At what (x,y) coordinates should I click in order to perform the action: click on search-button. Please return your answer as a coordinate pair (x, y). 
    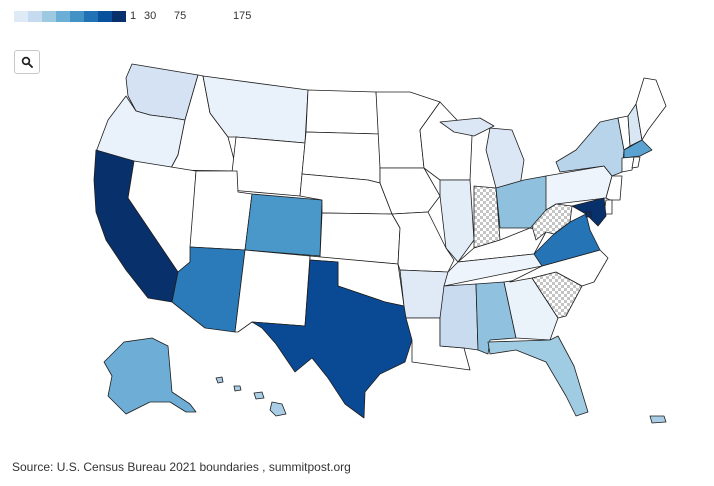
    Looking at the image, I should click on (27, 62).